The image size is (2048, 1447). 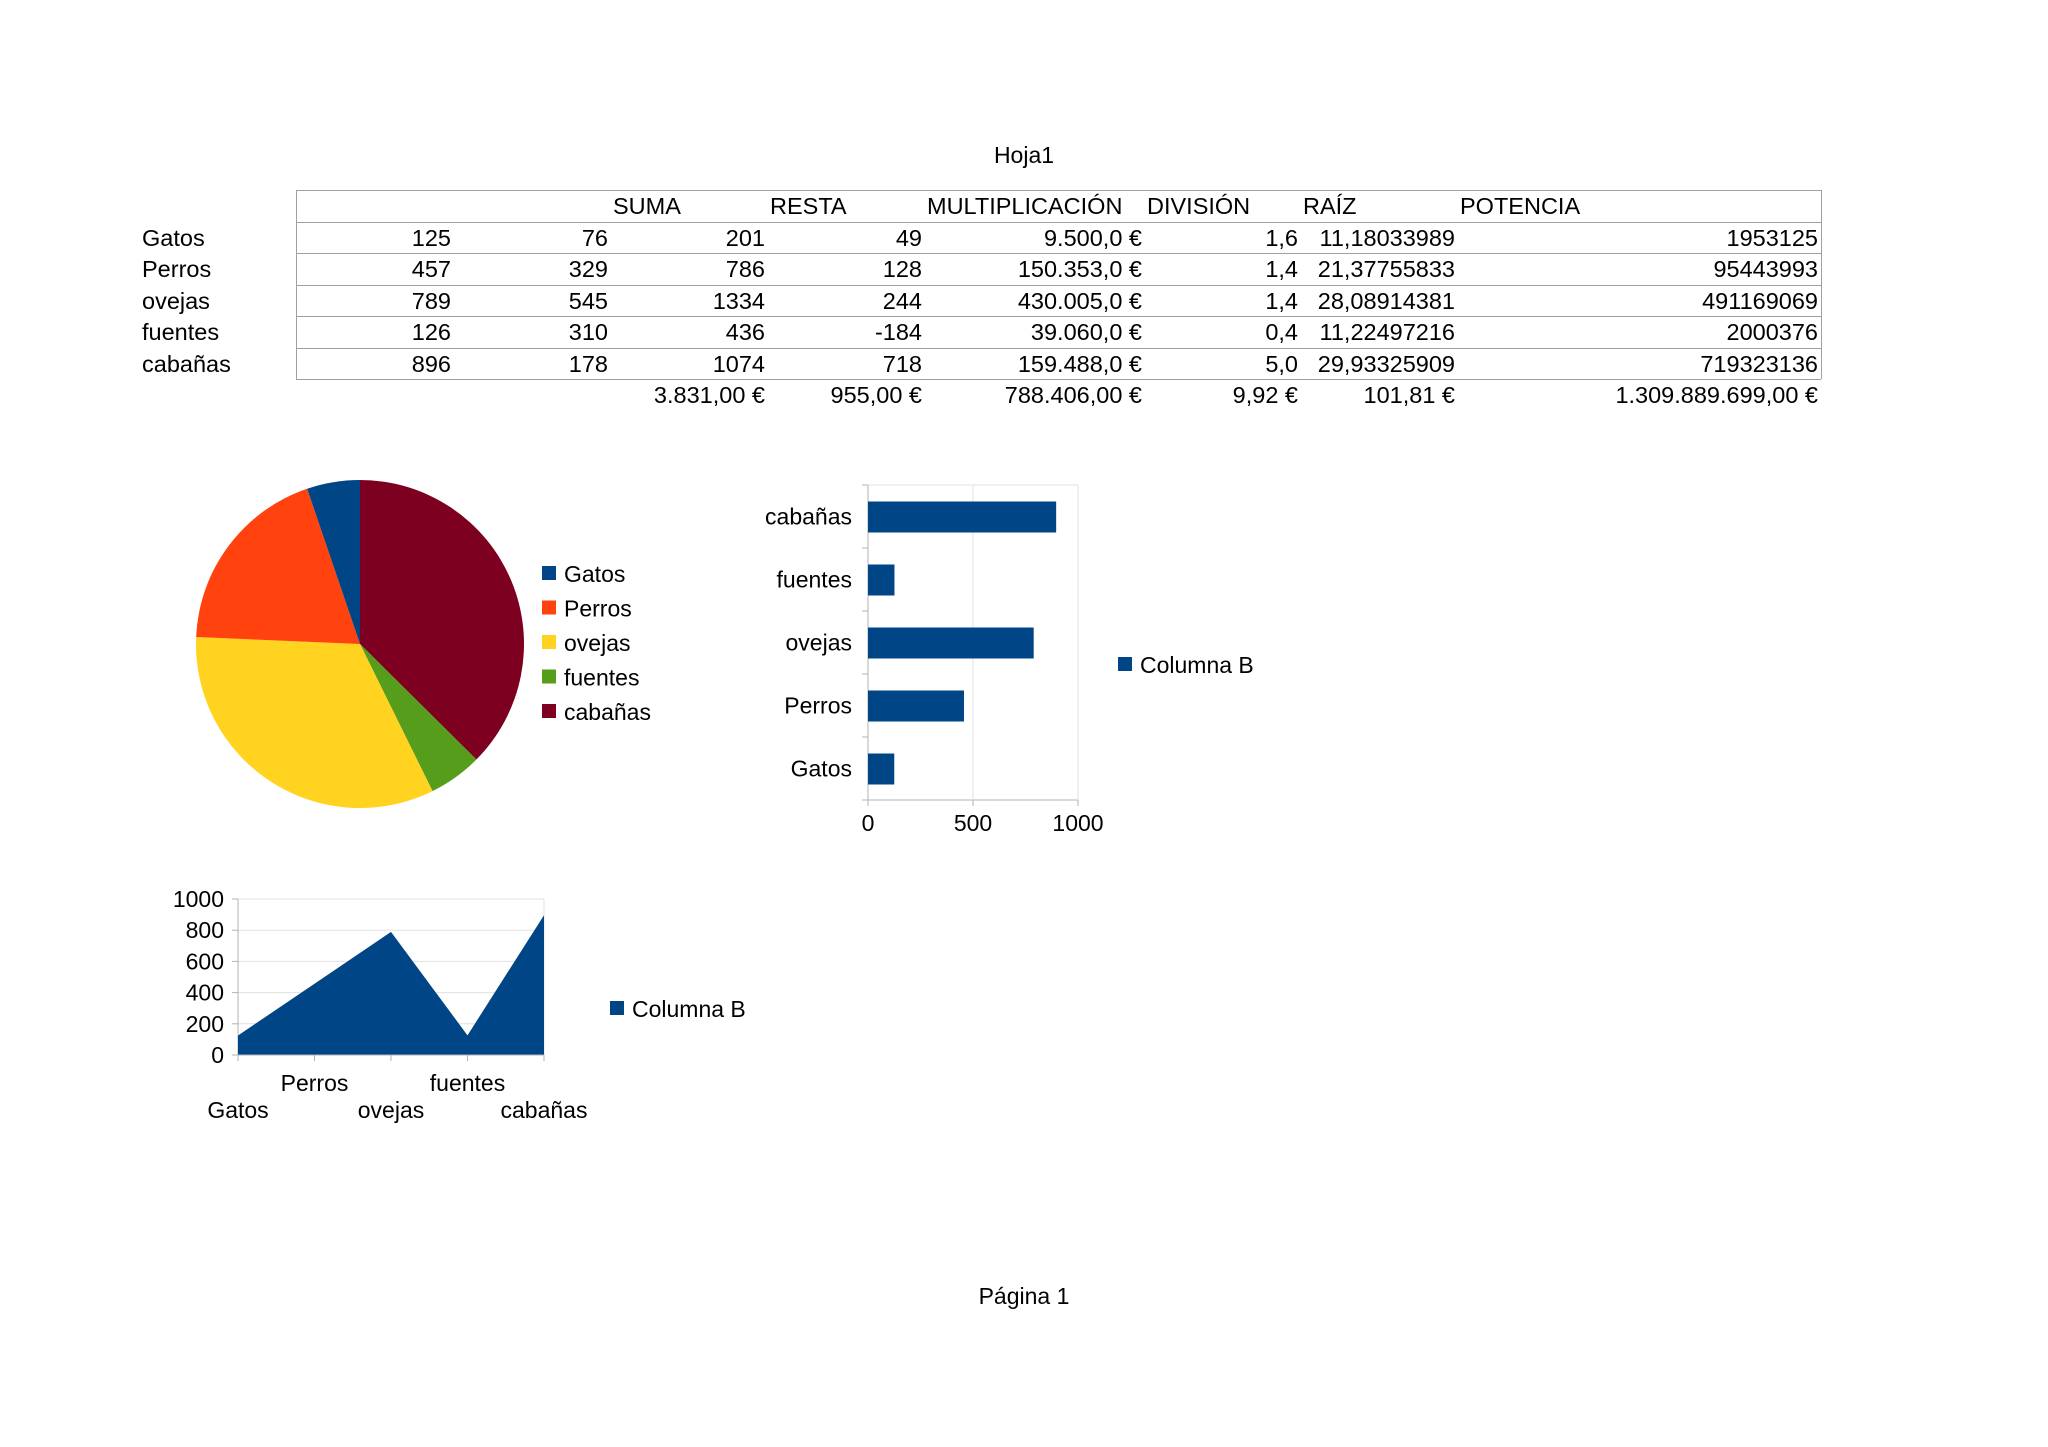 What do you see at coordinates (181, 332) in the screenshot?
I see `row-label: fuentes` at bounding box center [181, 332].